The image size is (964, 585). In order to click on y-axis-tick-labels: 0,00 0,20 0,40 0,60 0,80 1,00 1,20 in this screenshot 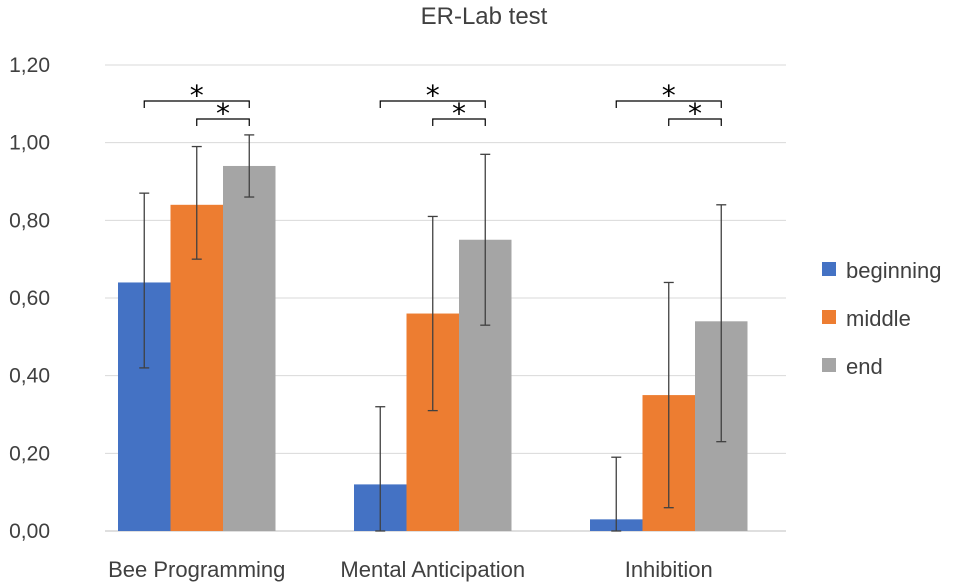, I will do `click(29, 298)`.